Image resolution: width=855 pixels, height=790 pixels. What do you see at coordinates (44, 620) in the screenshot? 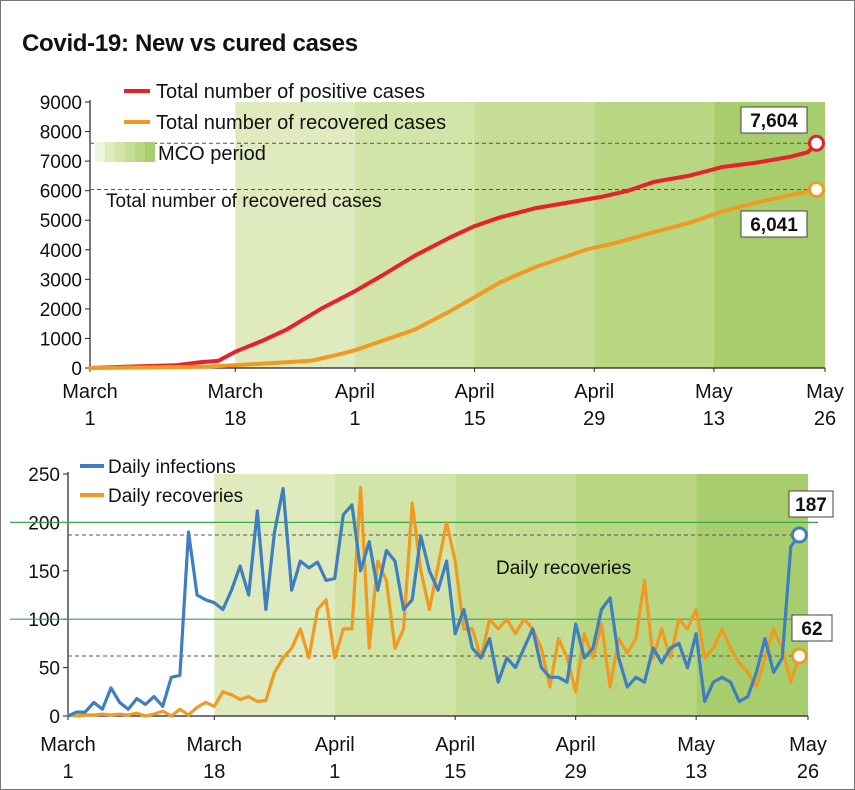
I see `y-tick-label: 100` at bounding box center [44, 620].